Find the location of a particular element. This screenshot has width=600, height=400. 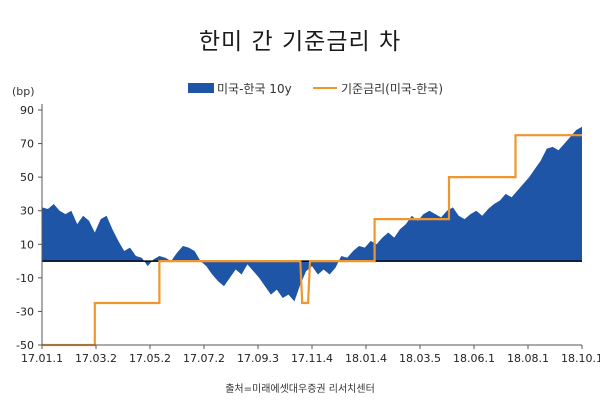

x-tick-label: 17.07.2 is located at coordinates (204, 358).